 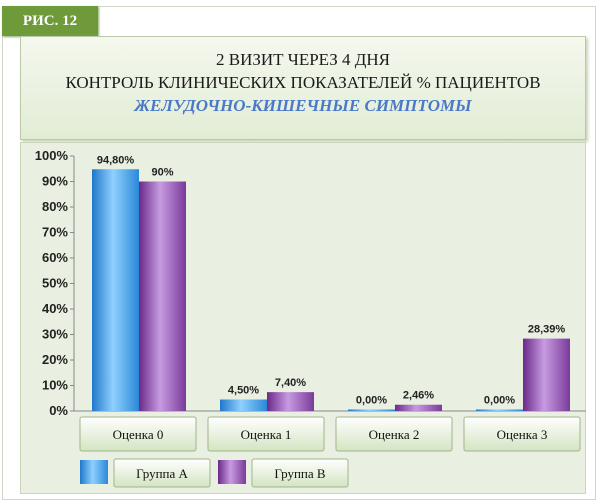 I want to click on category-label: Оценка 2, so click(x=394, y=434).